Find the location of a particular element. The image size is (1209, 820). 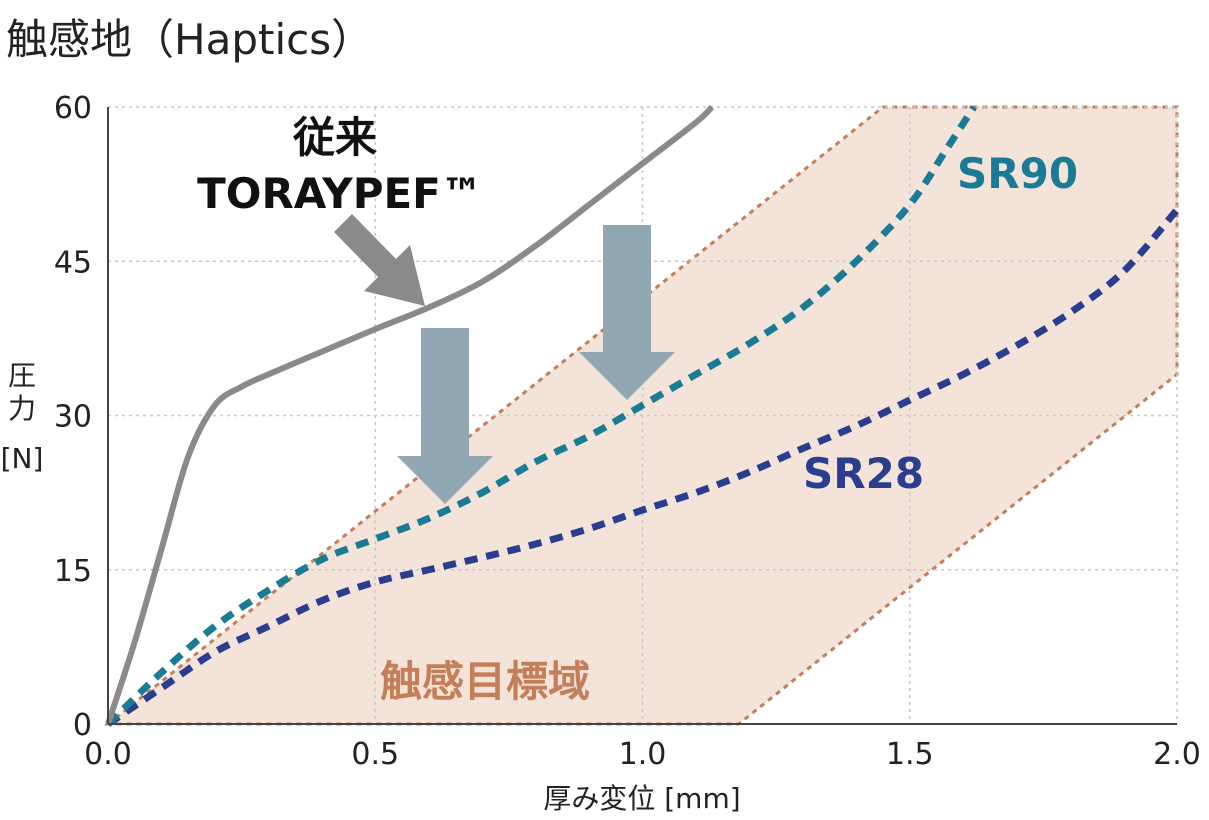

down-arrow-right is located at coordinates (627, 312).